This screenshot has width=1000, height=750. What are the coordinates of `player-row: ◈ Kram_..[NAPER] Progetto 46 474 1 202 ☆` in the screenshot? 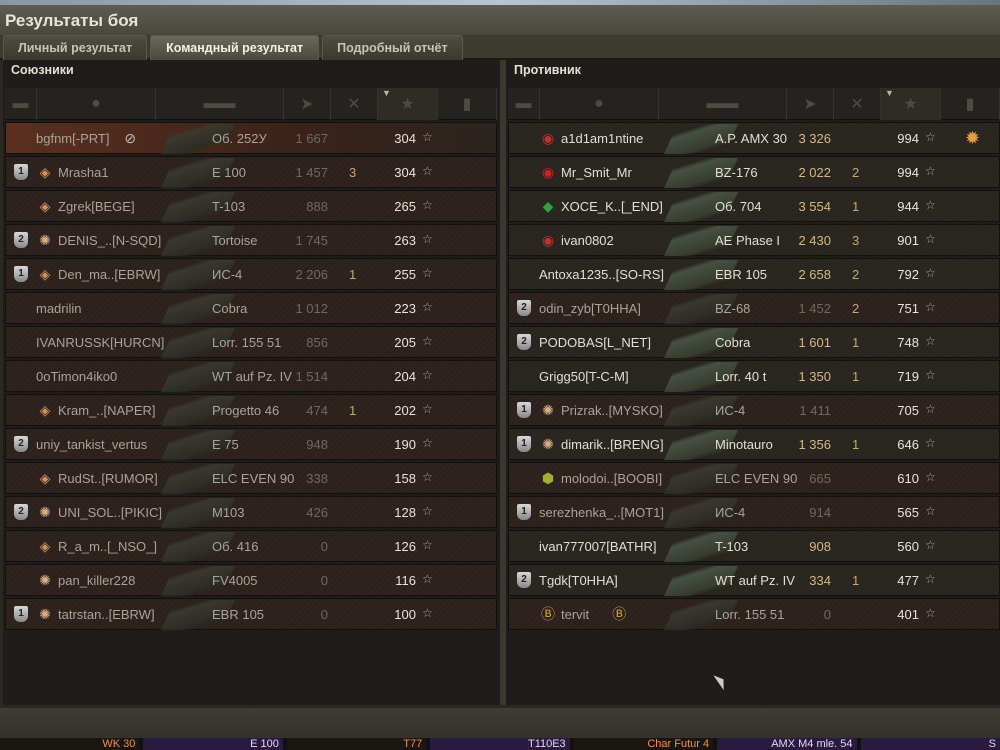 It's located at (251, 410).